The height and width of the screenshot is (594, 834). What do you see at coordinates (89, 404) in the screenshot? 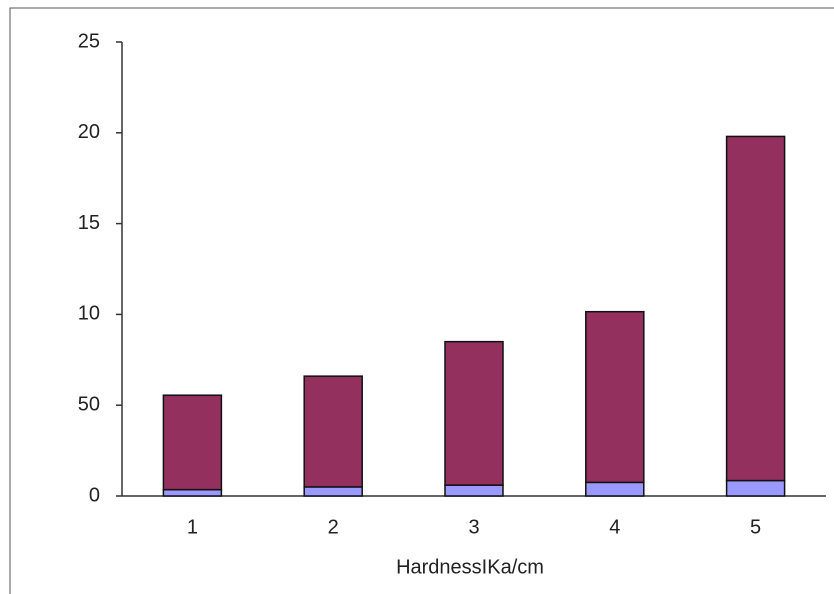
I see `y-tick-label: 50` at bounding box center [89, 404].